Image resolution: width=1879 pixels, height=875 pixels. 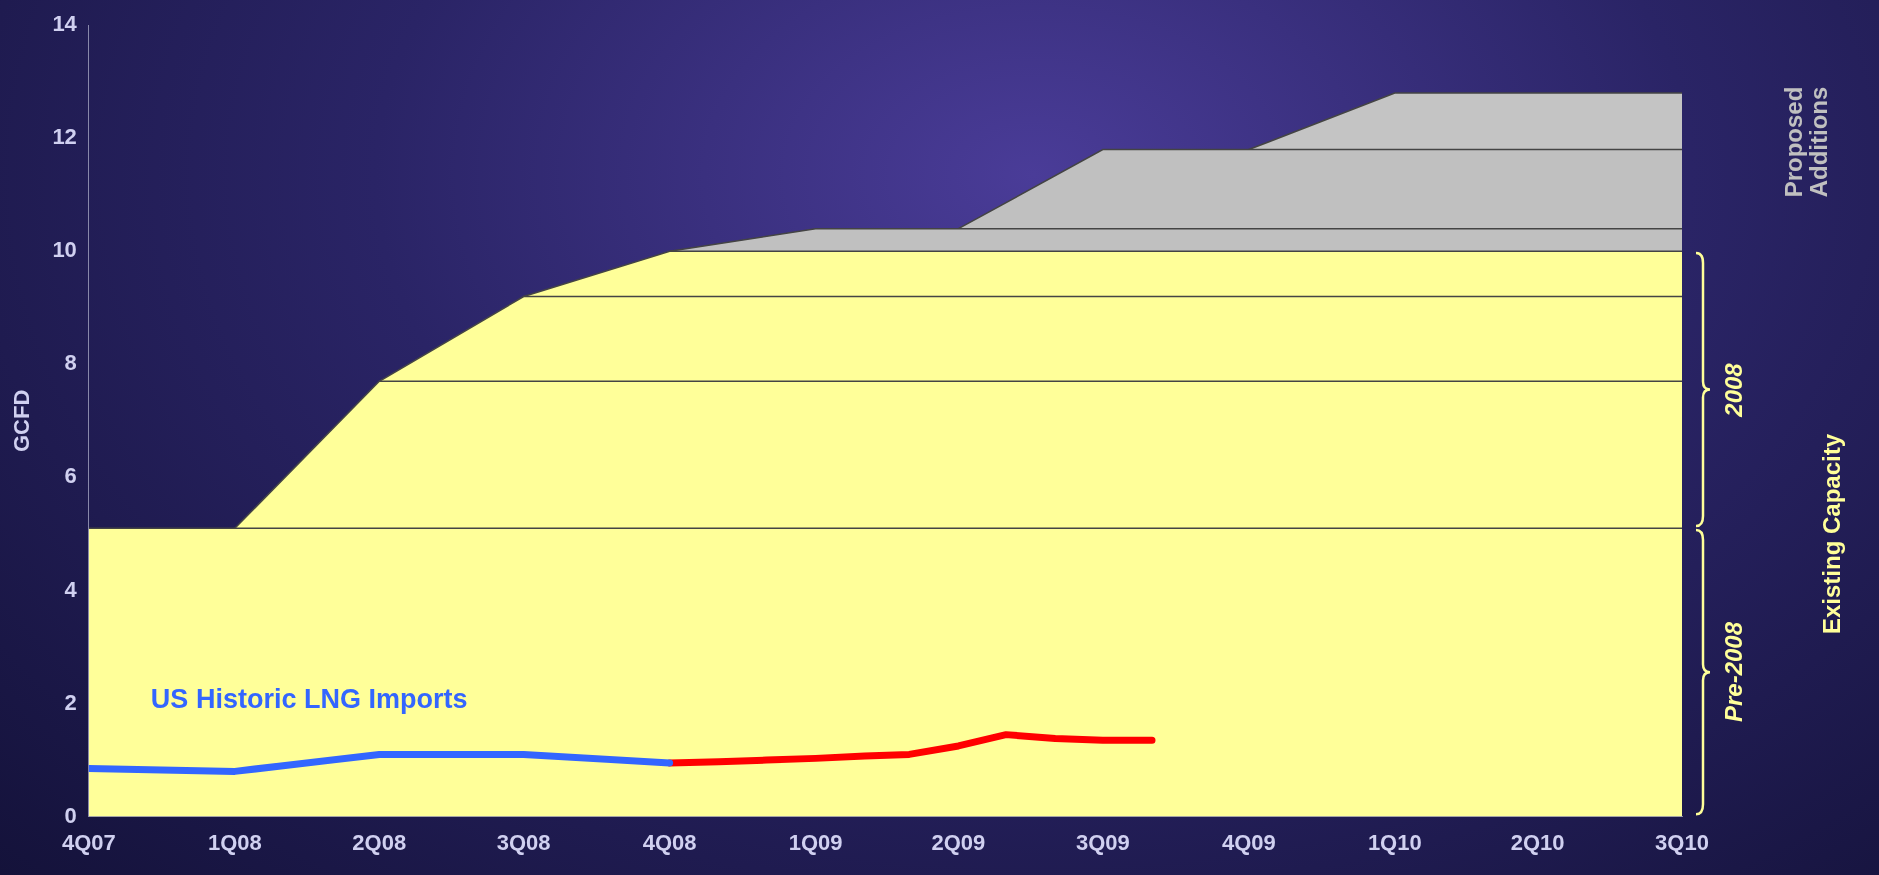 What do you see at coordinates (88, 842) in the screenshot?
I see `x-tick-label: 4Q07` at bounding box center [88, 842].